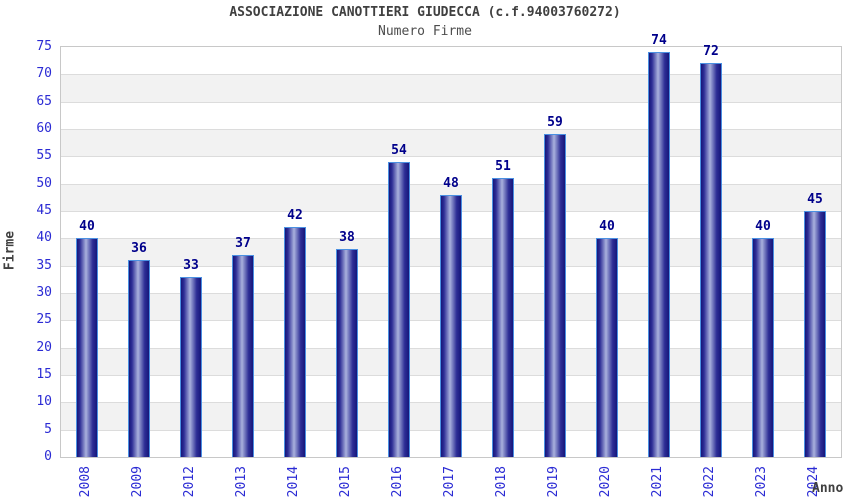  Describe the element at coordinates (815, 334) in the screenshot. I see `bar-2024` at that location.